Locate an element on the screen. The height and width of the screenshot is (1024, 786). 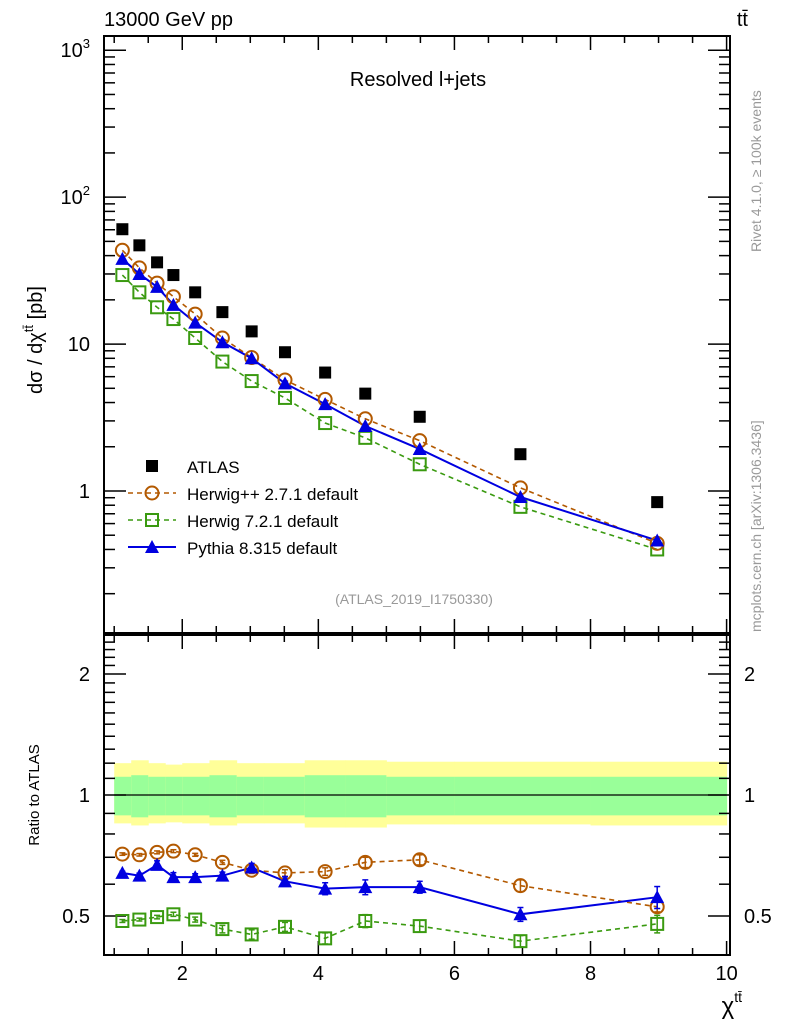
rivet-label: Rivet 4.1.0, ≥ 100k events is located at coordinates (756, 171).